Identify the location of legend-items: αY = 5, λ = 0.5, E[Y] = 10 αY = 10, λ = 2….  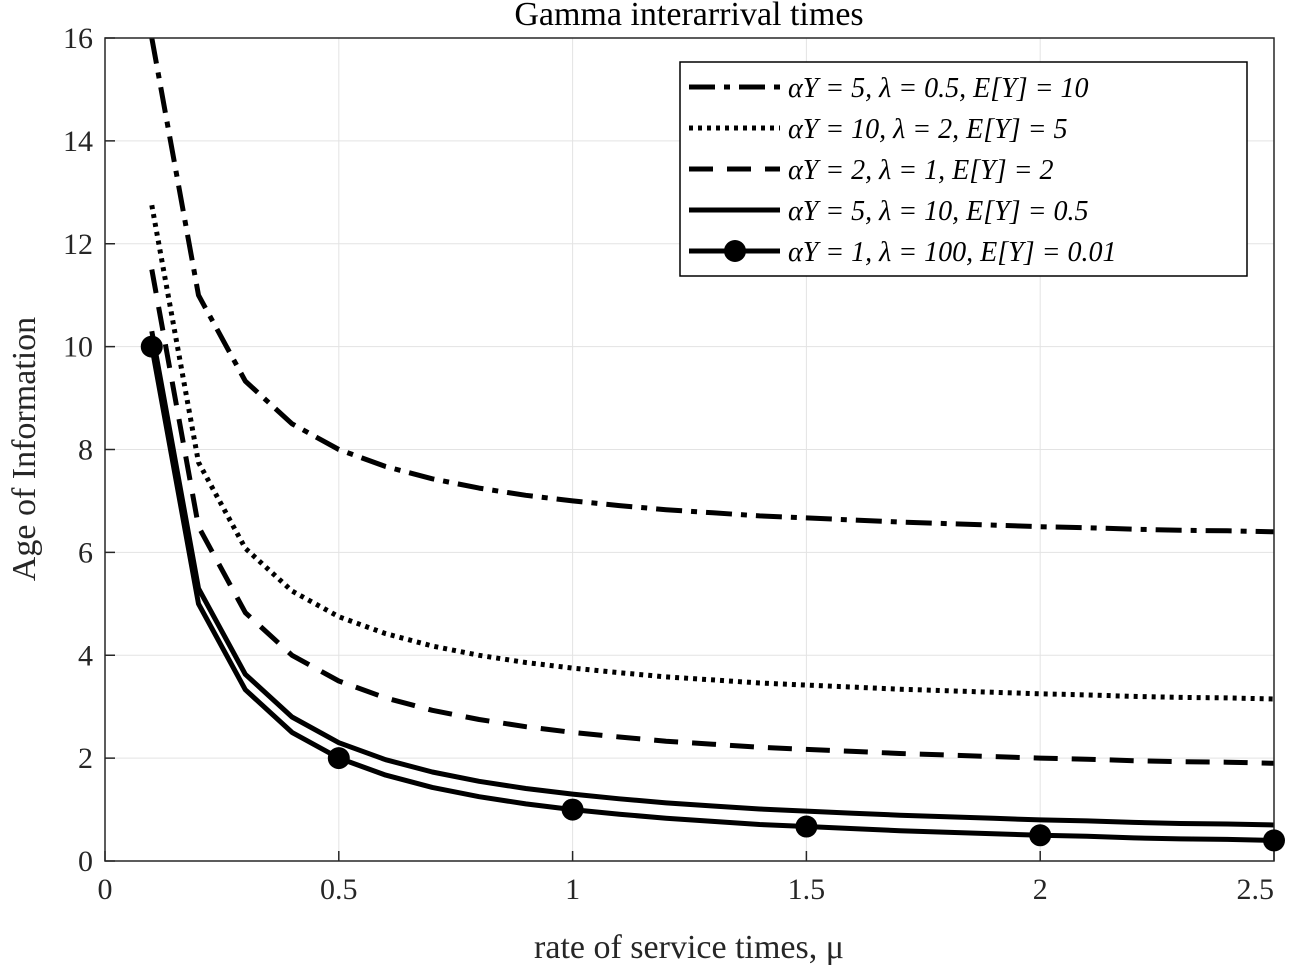
(903, 170).